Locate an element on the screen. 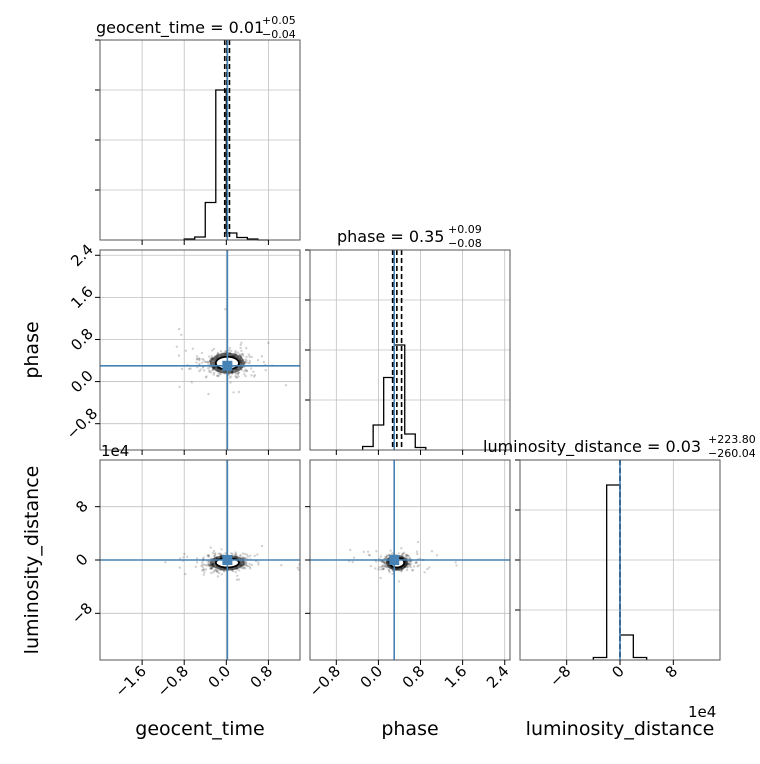 This screenshot has width=760, height=764. xlabel-geocent-time: geocent_time is located at coordinates (199, 729).